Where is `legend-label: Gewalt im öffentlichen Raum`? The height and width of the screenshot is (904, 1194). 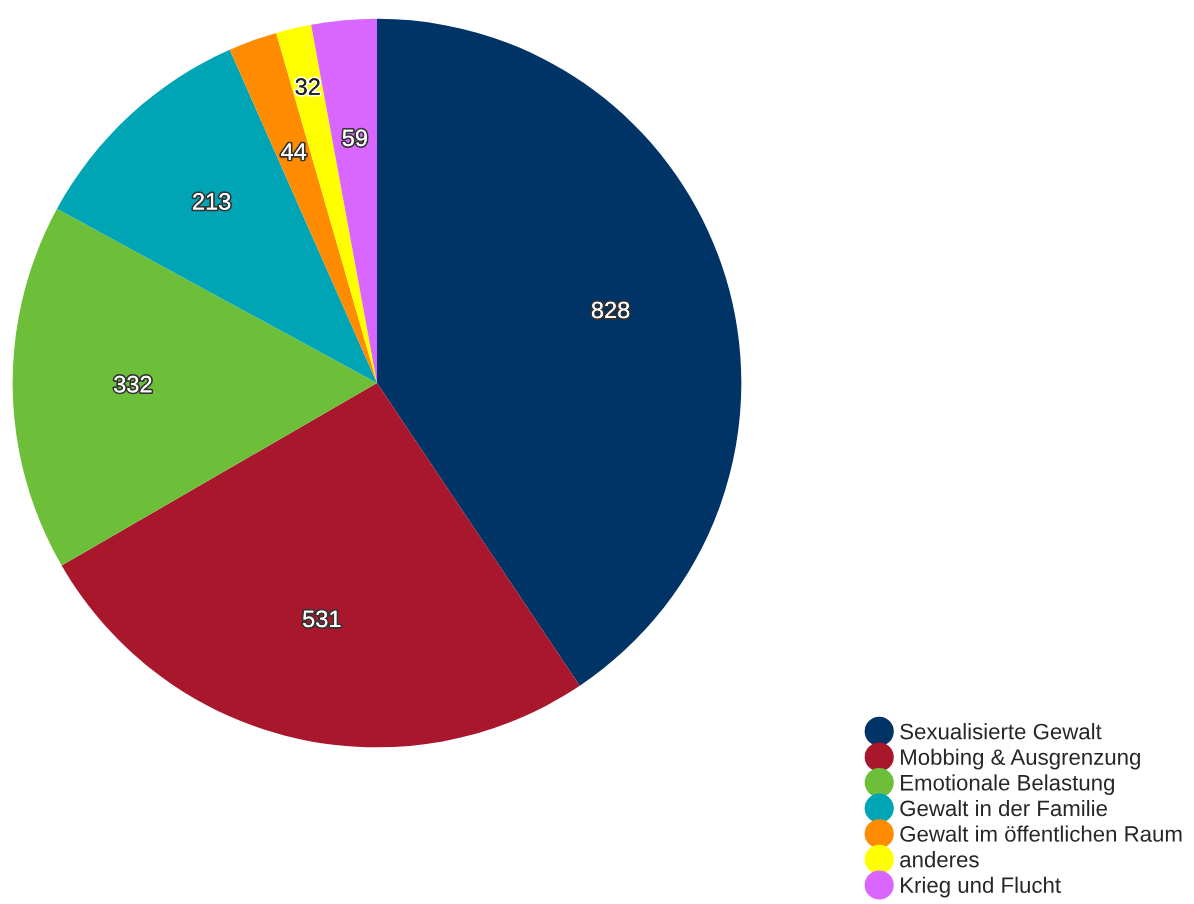 legend-label: Gewalt im öffentlichen Raum is located at coordinates (1041, 833).